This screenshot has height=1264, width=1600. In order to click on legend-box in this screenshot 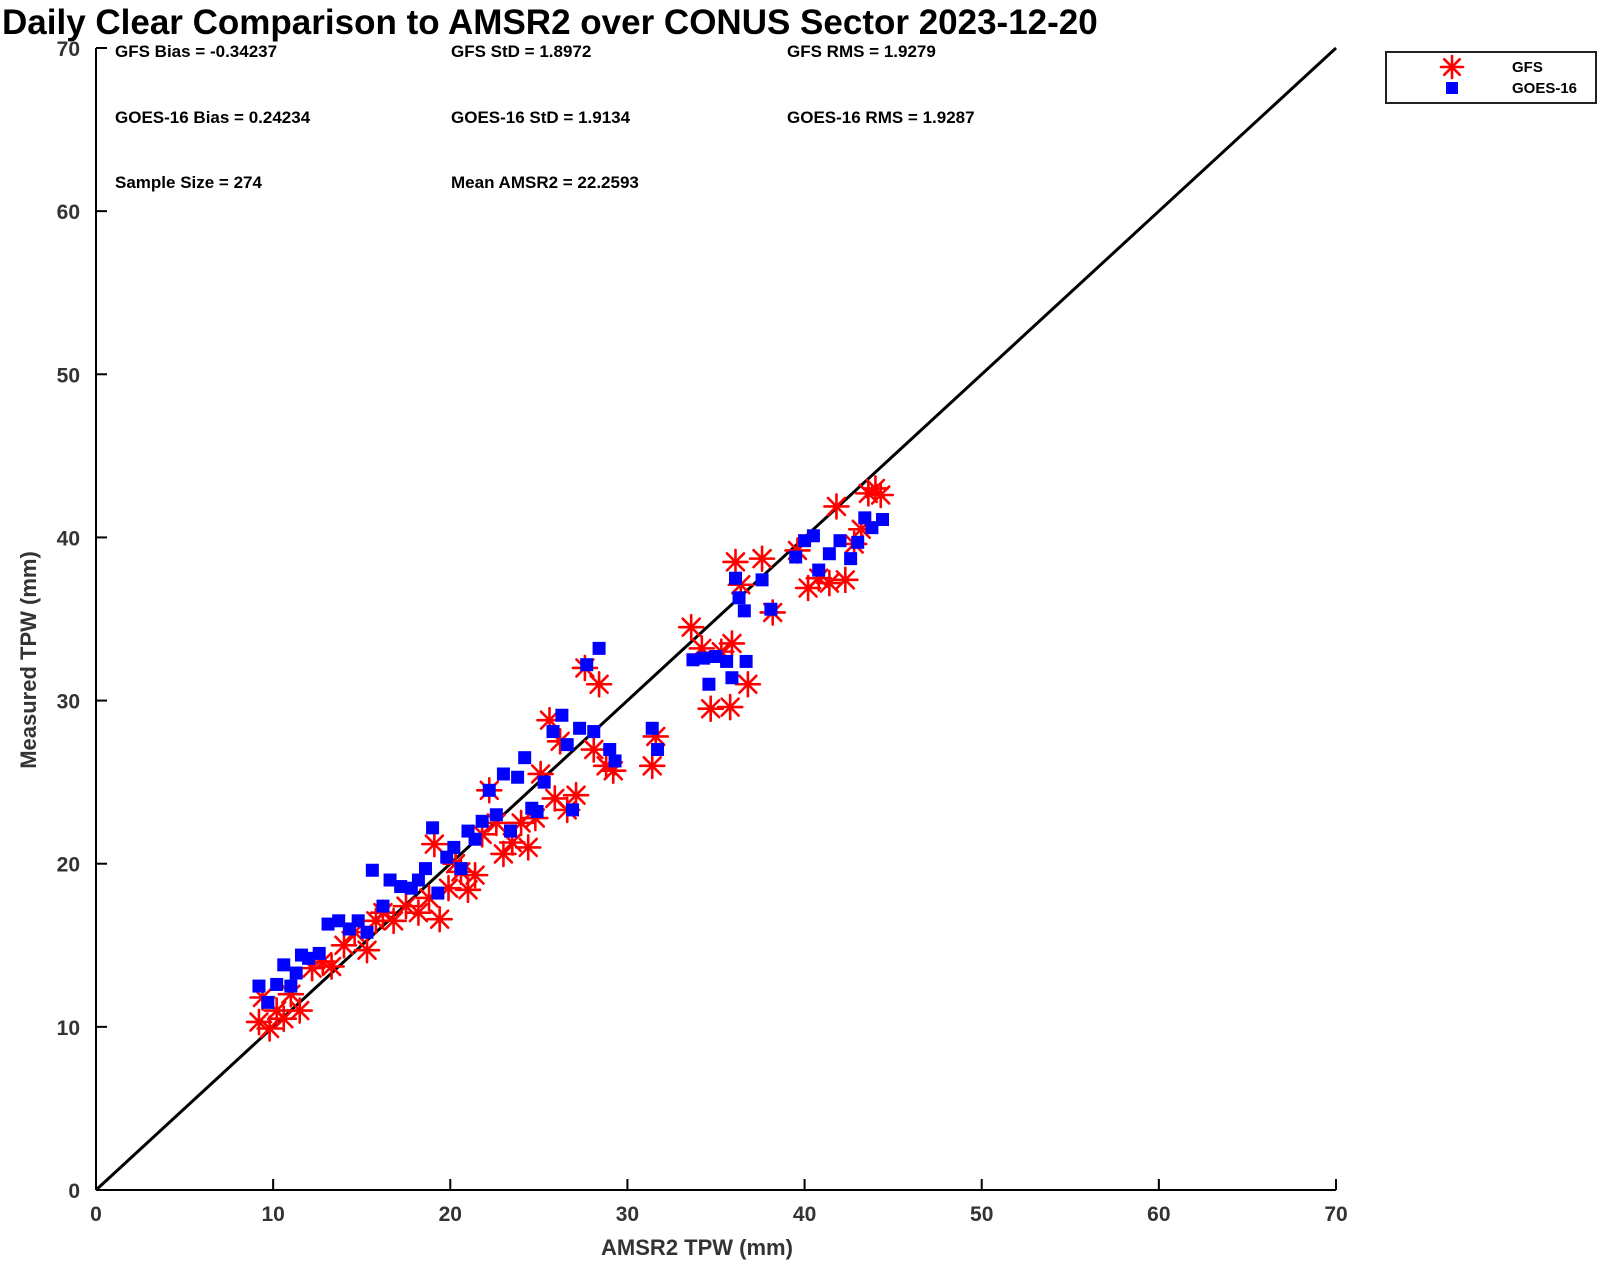, I will do `click(1491, 77)`.